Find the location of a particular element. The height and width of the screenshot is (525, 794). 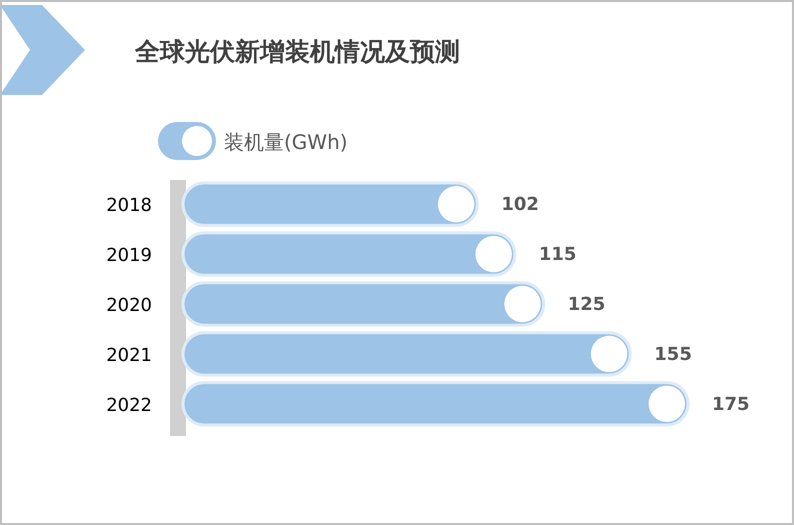

y-tick-label: 2019 is located at coordinates (129, 255).